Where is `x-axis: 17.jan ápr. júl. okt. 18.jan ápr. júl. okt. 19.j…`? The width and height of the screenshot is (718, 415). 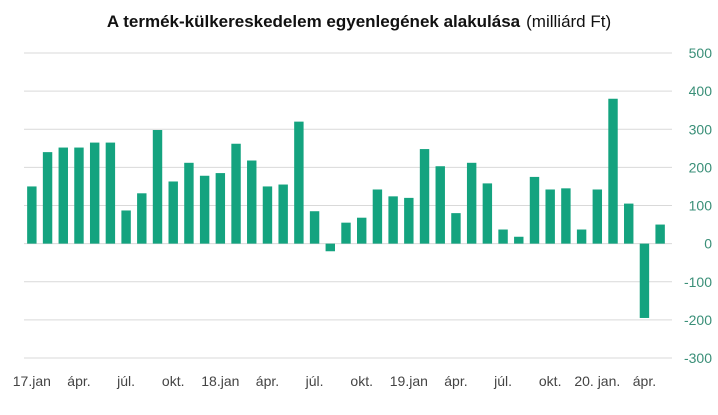
x-axis: 17.jan ápr. júl. okt. 18.jan ápr. júl. okt. 19.j… is located at coordinates (334, 381).